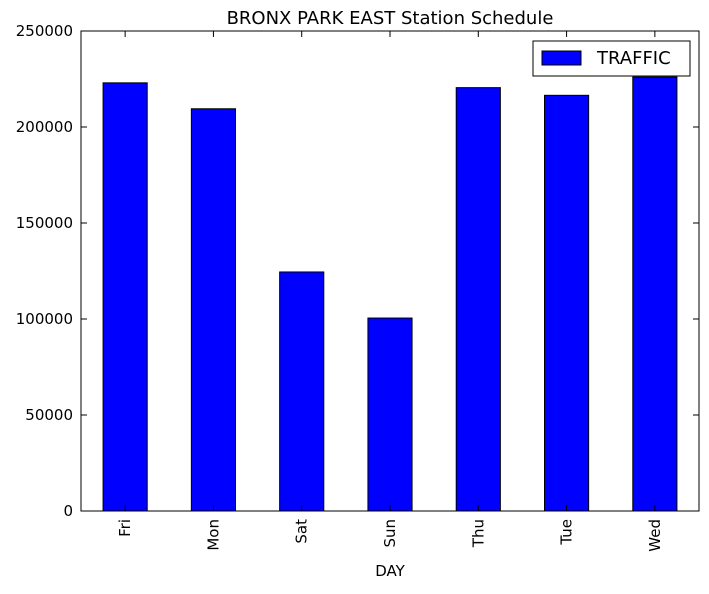  What do you see at coordinates (49, 415) in the screenshot?
I see `y-tick-label: 50000` at bounding box center [49, 415].